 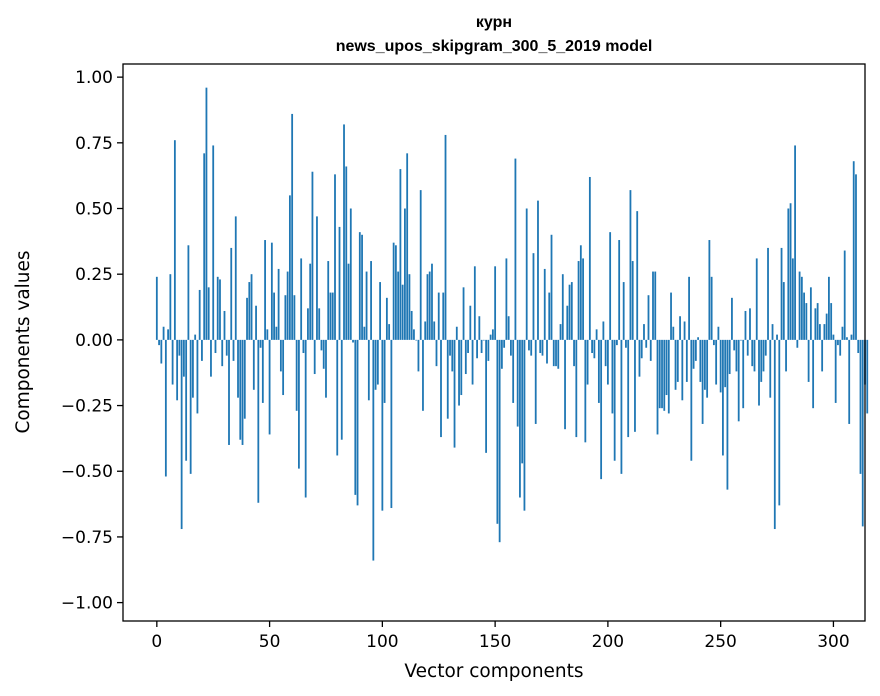 What do you see at coordinates (94, 78) in the screenshot?
I see `y-tick-label-0: 1.00` at bounding box center [94, 78].